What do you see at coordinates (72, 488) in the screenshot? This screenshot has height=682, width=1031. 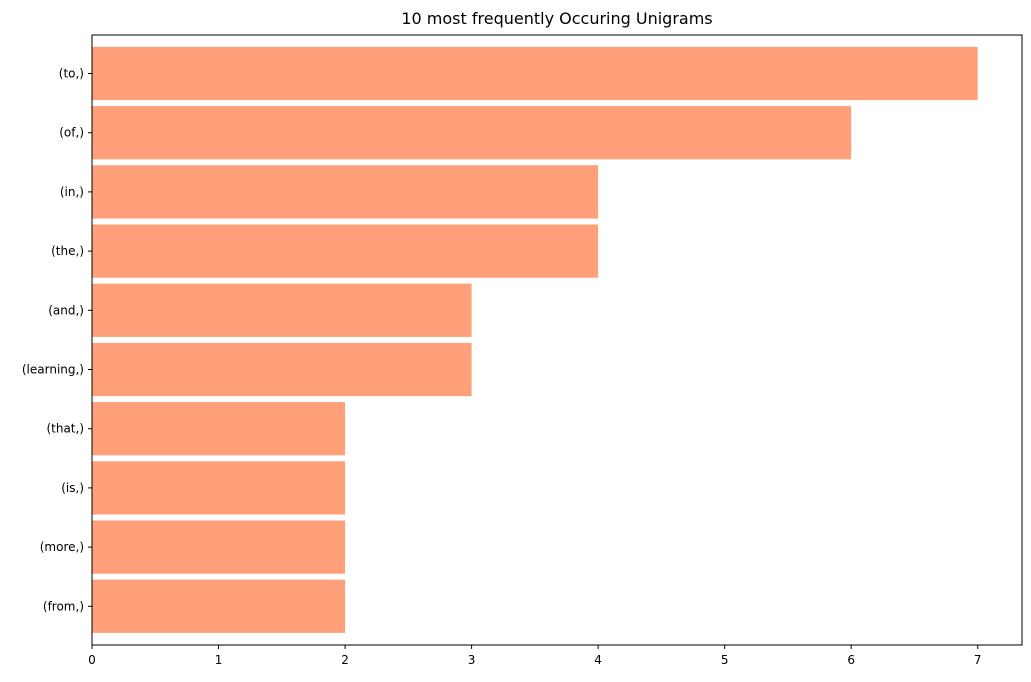 I see `y-tick-label: (is,)` at bounding box center [72, 488].